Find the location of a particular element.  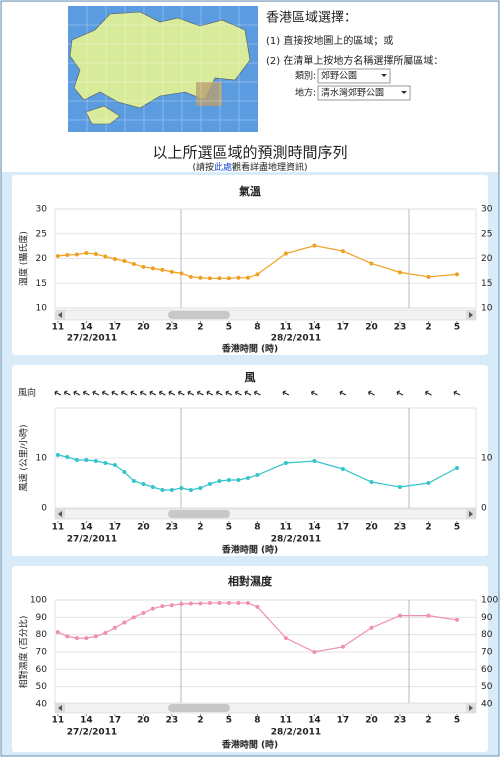

y-tick-label: 0 is located at coordinates (484, 509).